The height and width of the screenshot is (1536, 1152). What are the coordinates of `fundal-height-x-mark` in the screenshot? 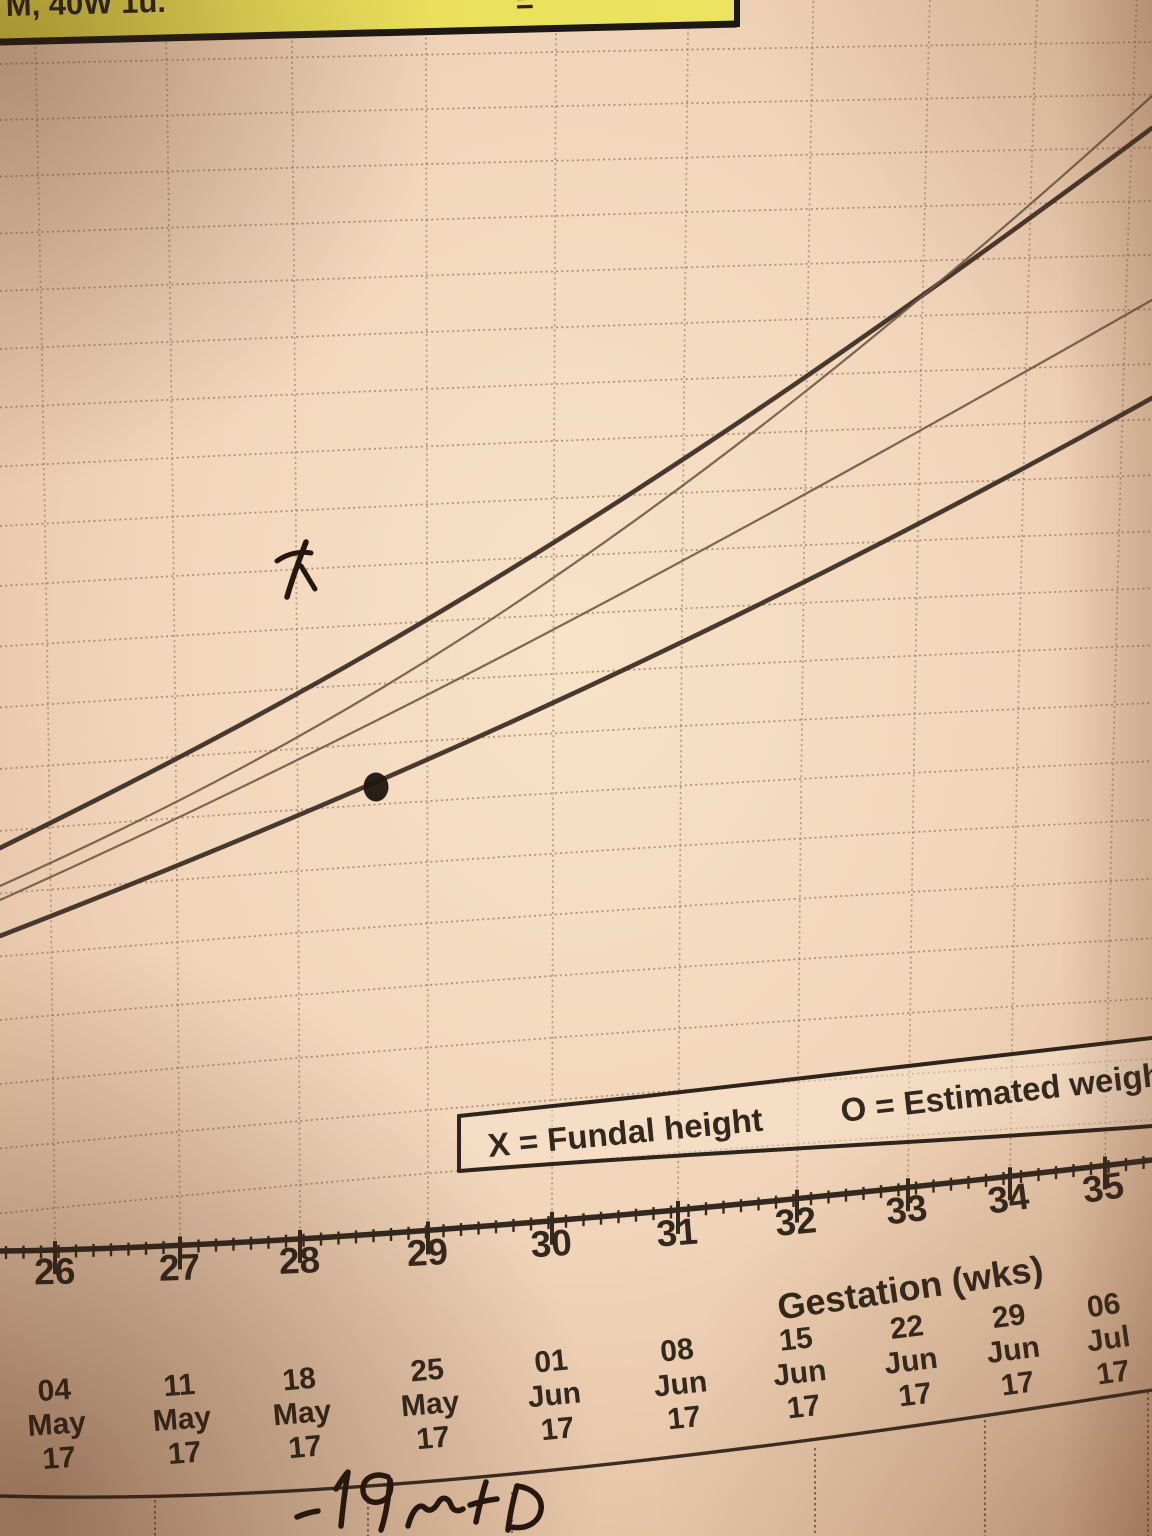 It's located at (296, 569).